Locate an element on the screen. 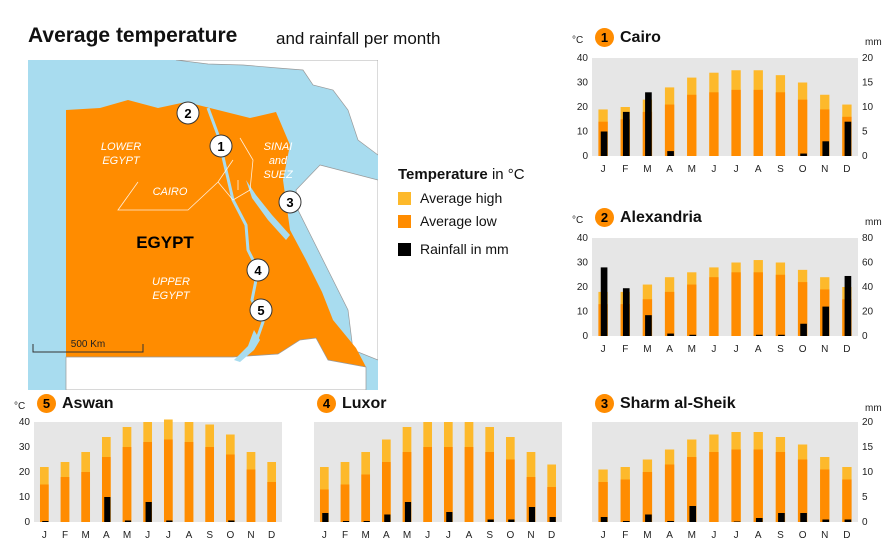  map-marker-1-label: 1 is located at coordinates (220, 146).